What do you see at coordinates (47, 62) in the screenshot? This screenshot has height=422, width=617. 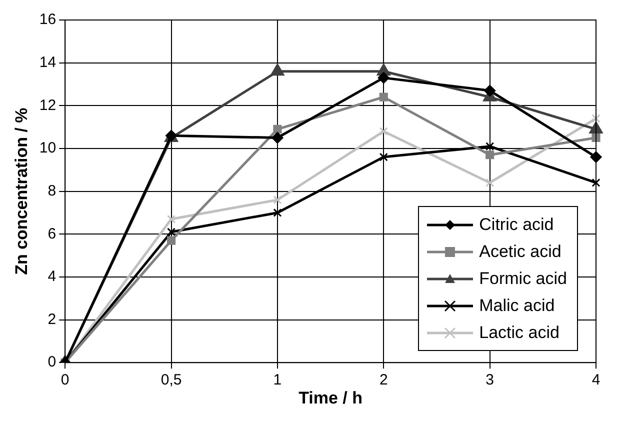 I see `y-tick-label: 14` at bounding box center [47, 62].